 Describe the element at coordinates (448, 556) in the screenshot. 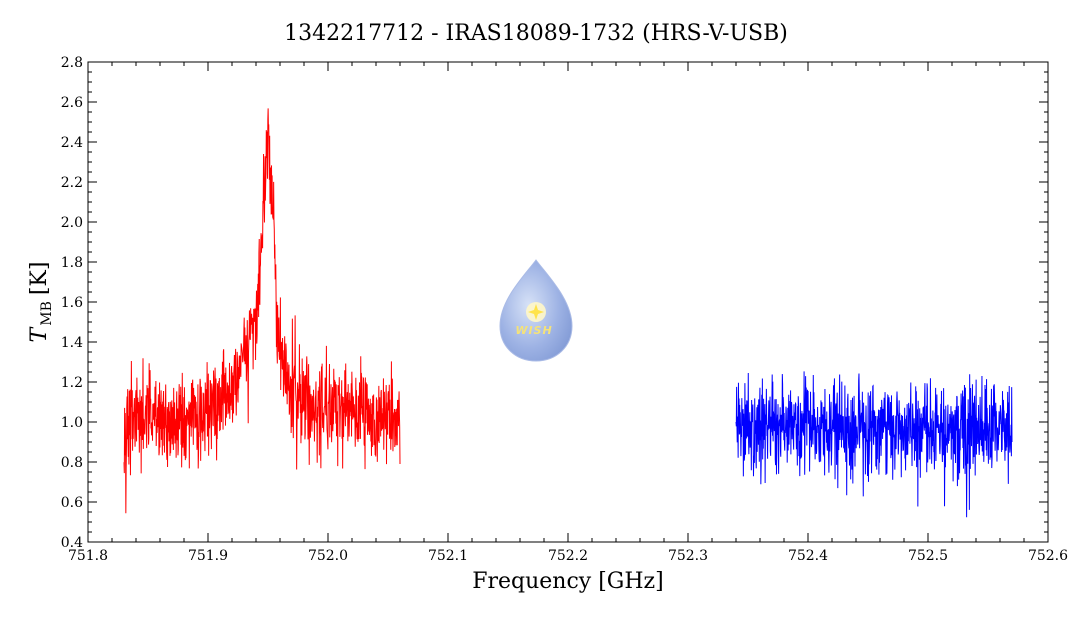

I see `x-tick-label: 752.1` at that location.